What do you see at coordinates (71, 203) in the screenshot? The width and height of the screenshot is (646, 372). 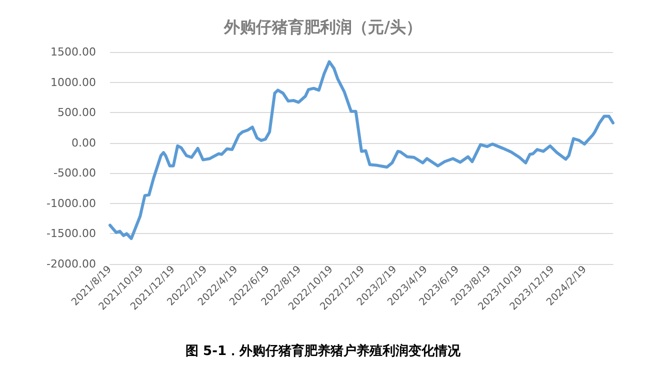 I see `y-tick-label: -1000.00` at bounding box center [71, 203].